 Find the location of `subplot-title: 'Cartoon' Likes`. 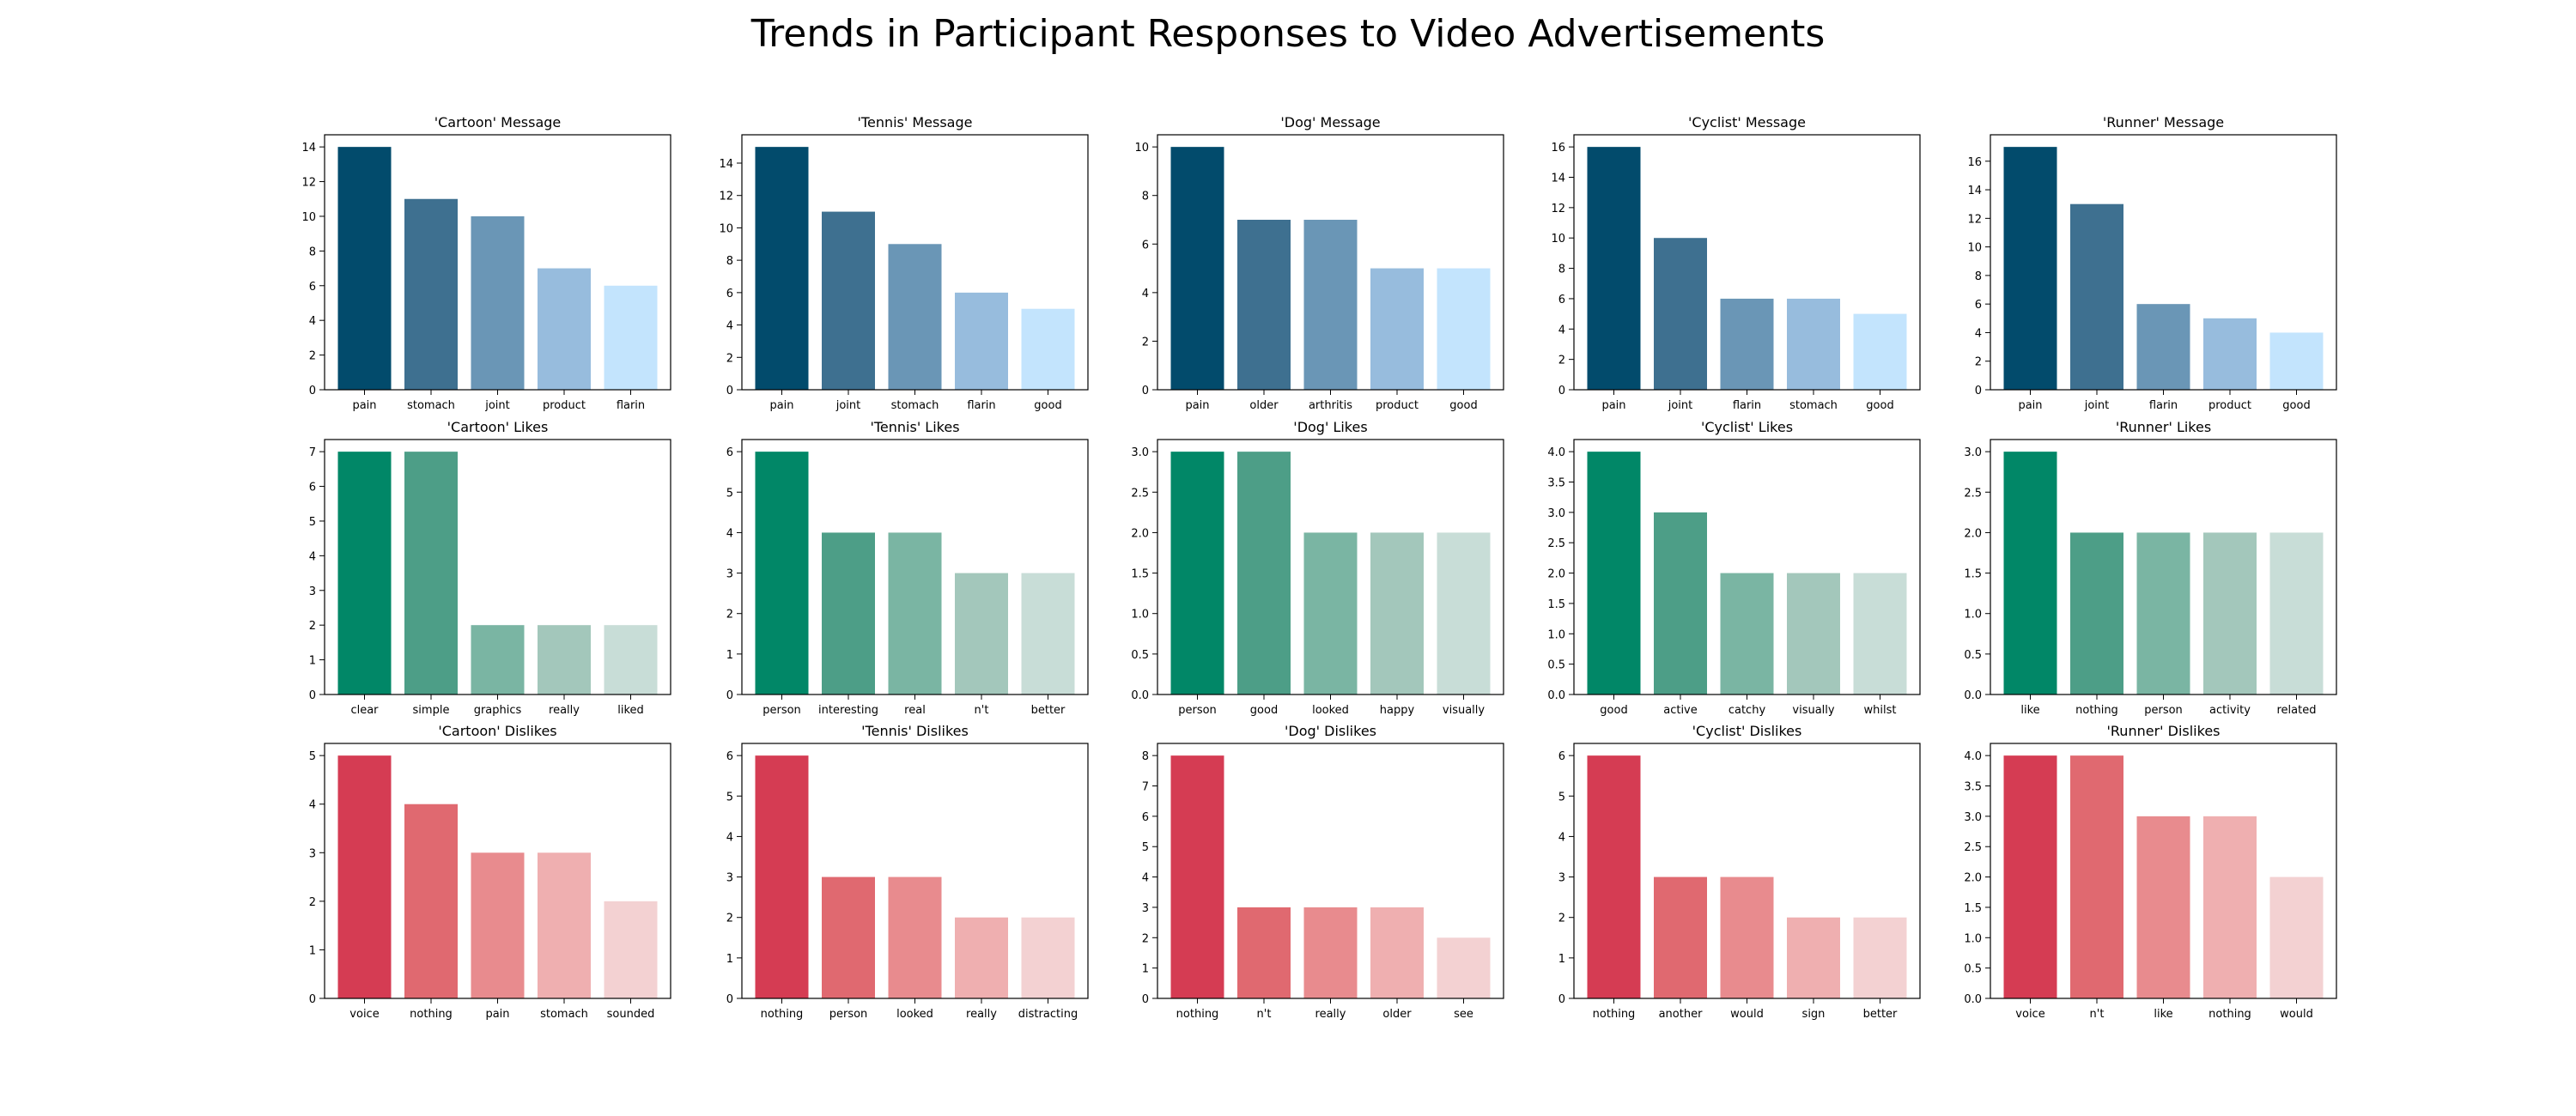

subplot-title: 'Cartoon' Likes is located at coordinates (498, 427).